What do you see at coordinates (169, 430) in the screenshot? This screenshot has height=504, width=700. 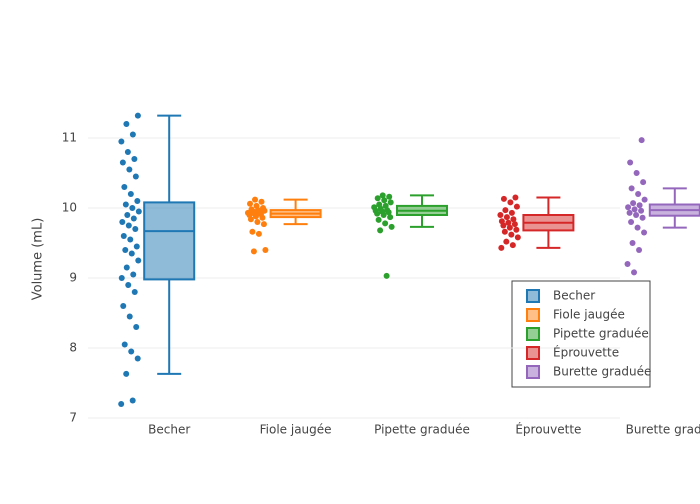 I see `x-tick-label: Becher` at bounding box center [169, 430].